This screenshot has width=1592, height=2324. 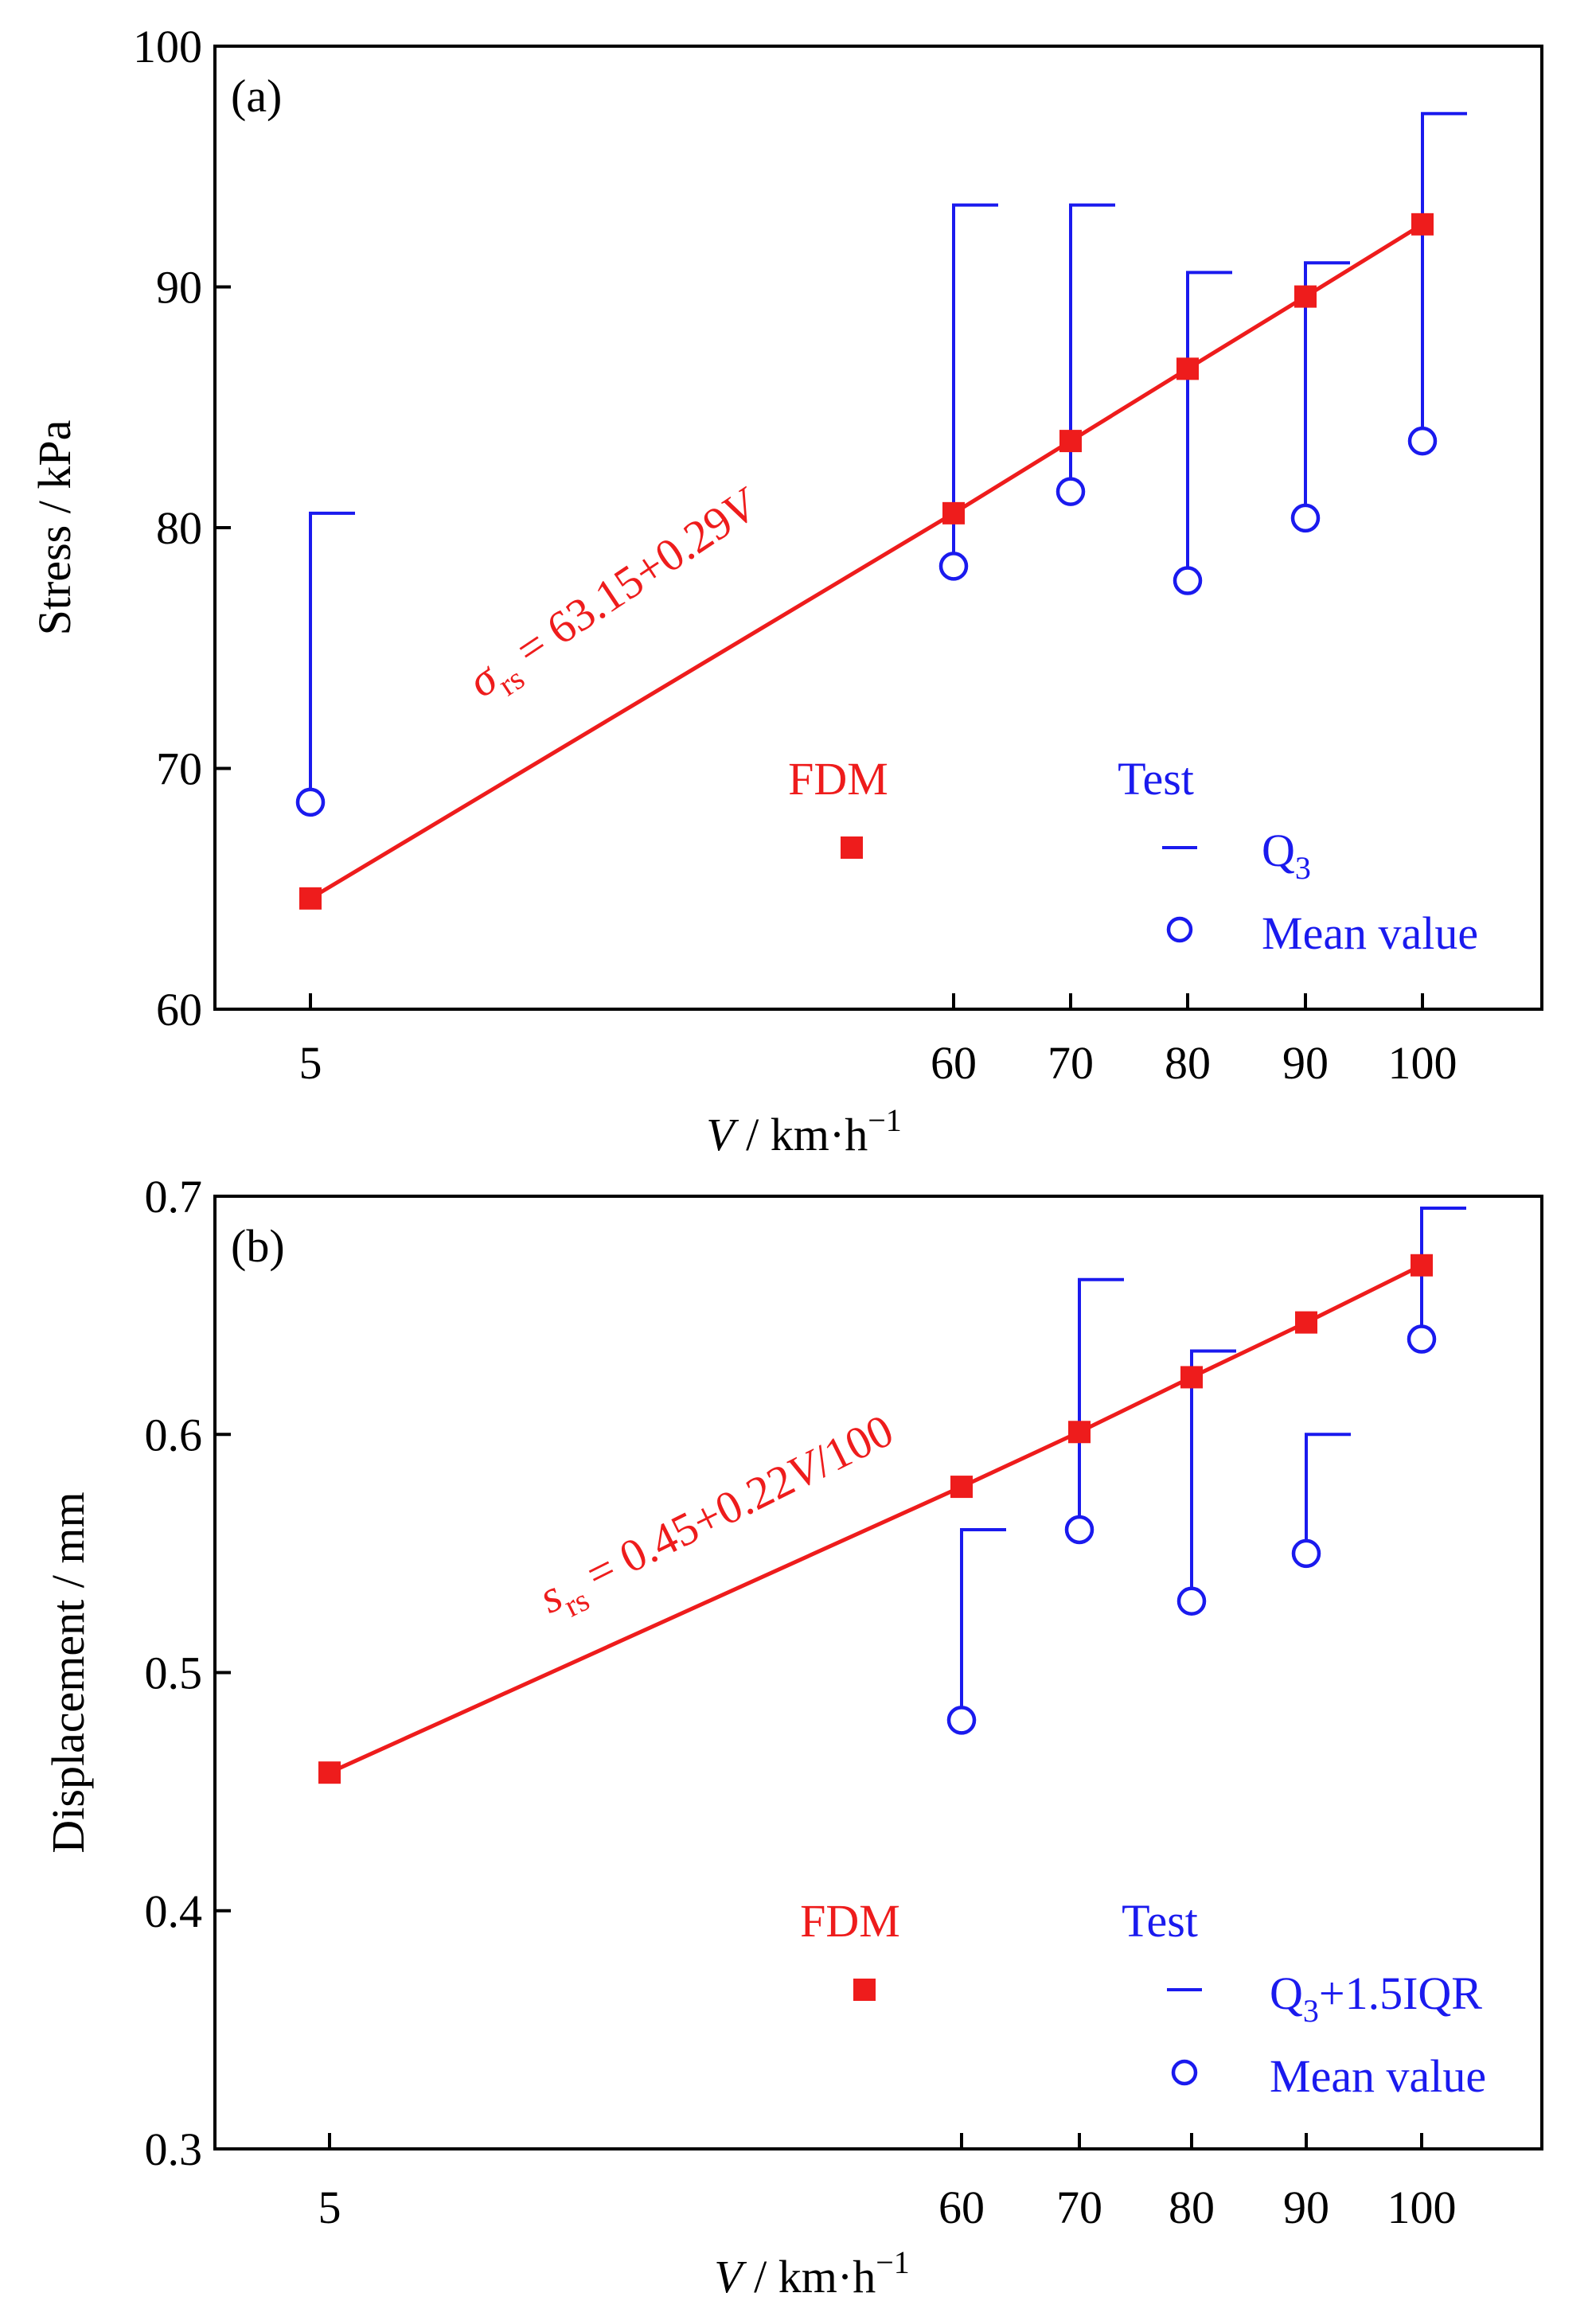 What do you see at coordinates (258, 1246) in the screenshot?
I see `panel-label: (b)` at bounding box center [258, 1246].